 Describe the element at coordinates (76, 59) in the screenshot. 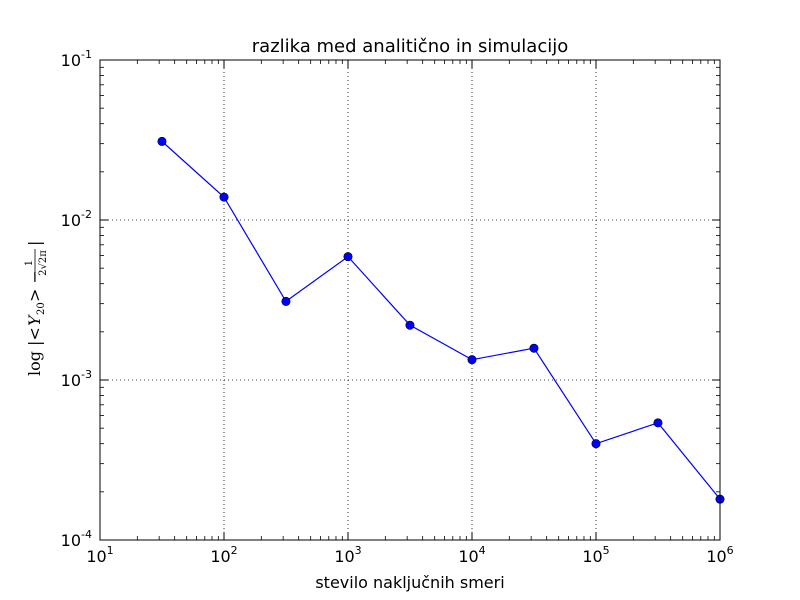

I see `y-tick-label: 10⁻¹` at that location.